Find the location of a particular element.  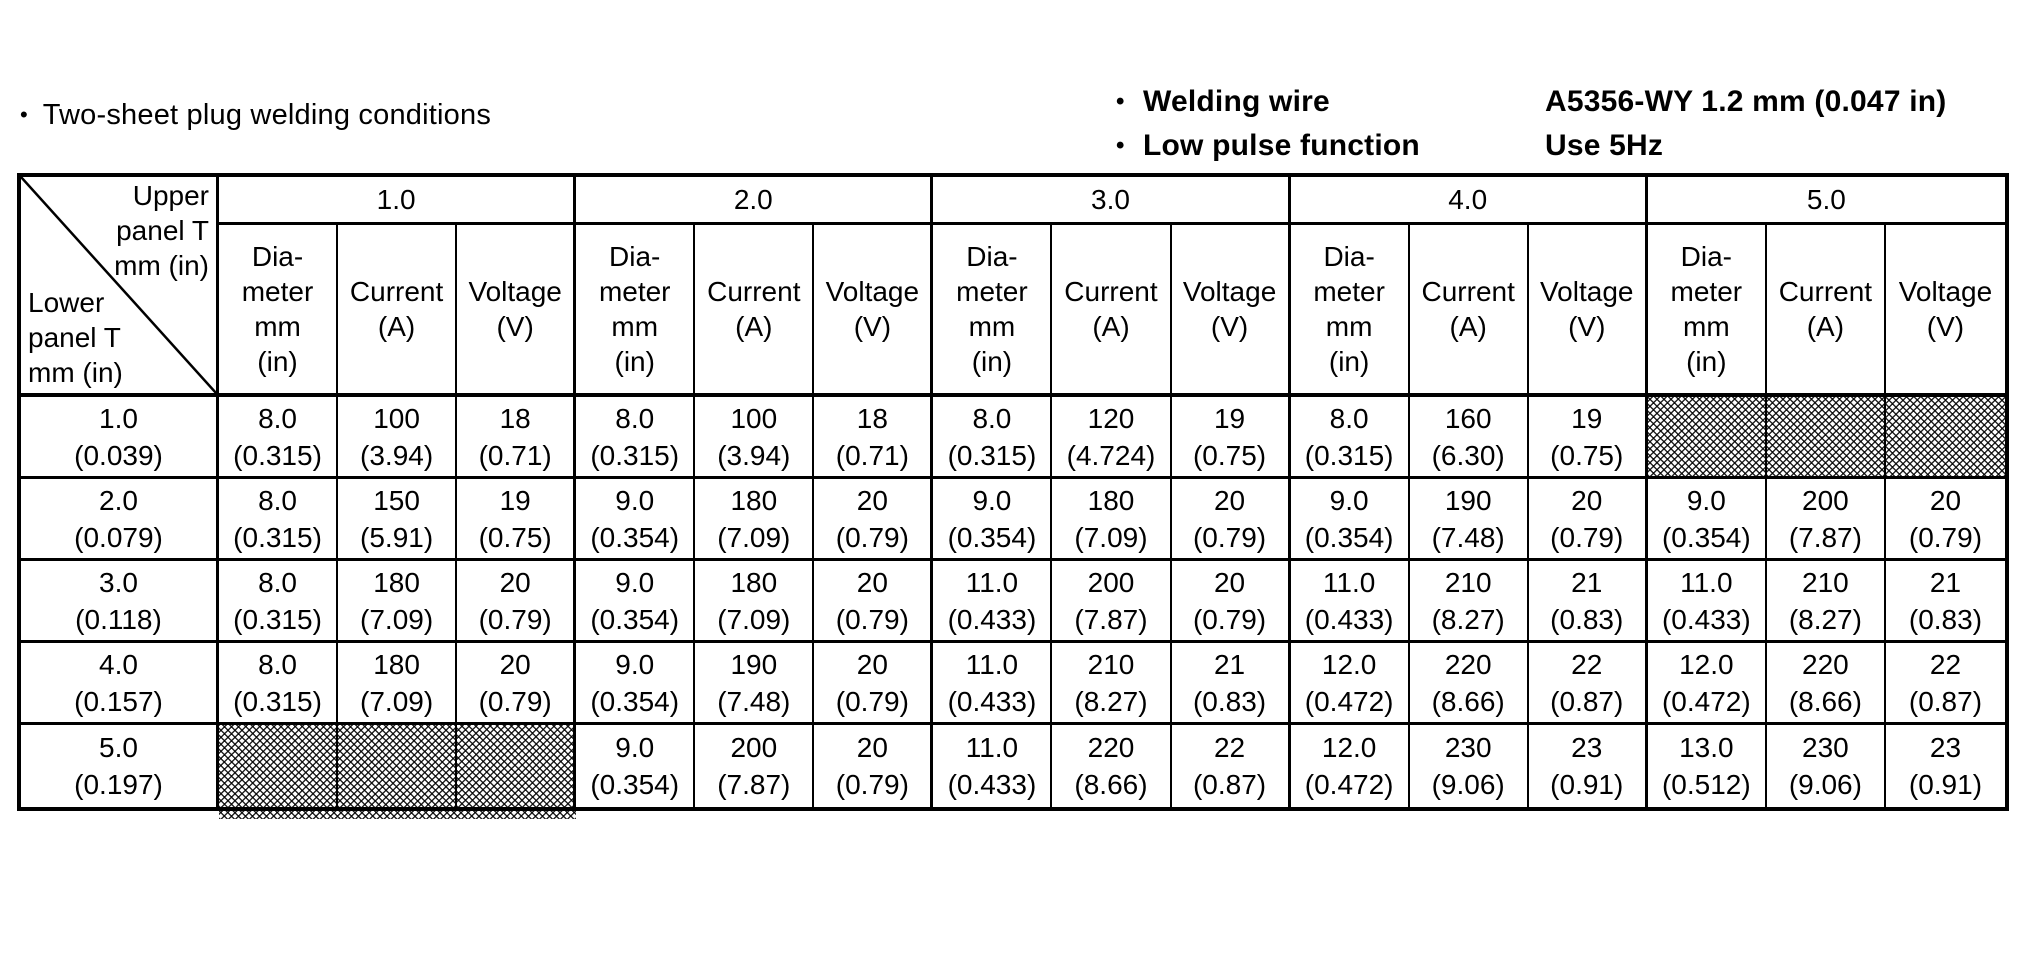

data-cell: 230 (9.06) is located at coordinates (1469, 766).